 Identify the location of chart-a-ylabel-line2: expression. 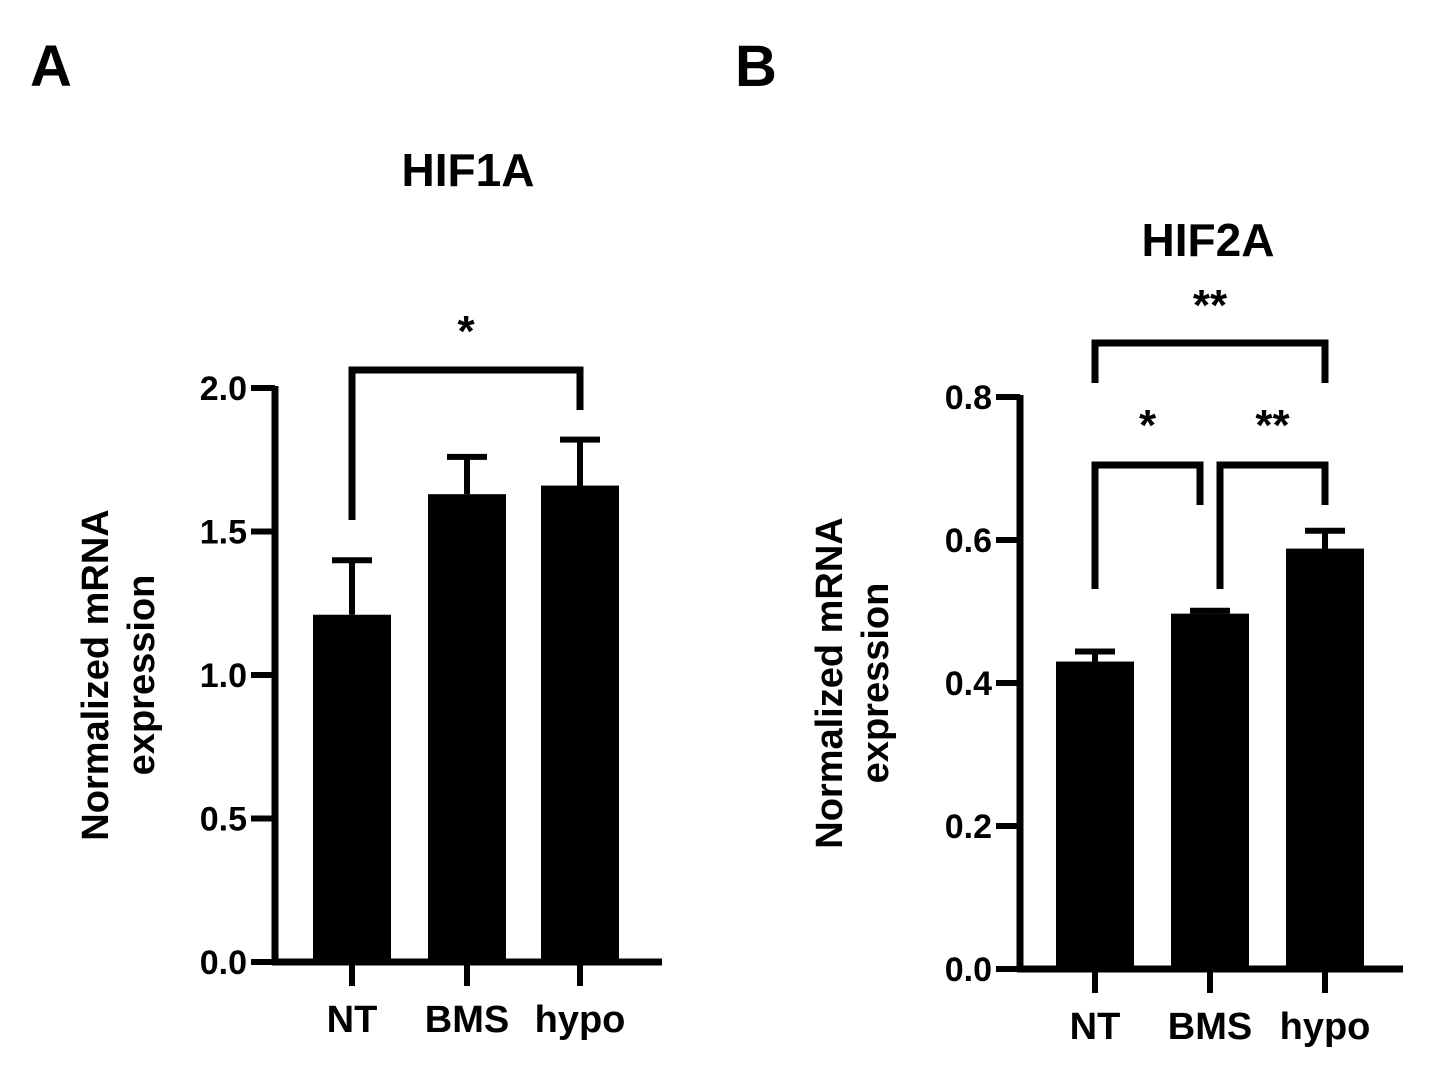
(142, 675).